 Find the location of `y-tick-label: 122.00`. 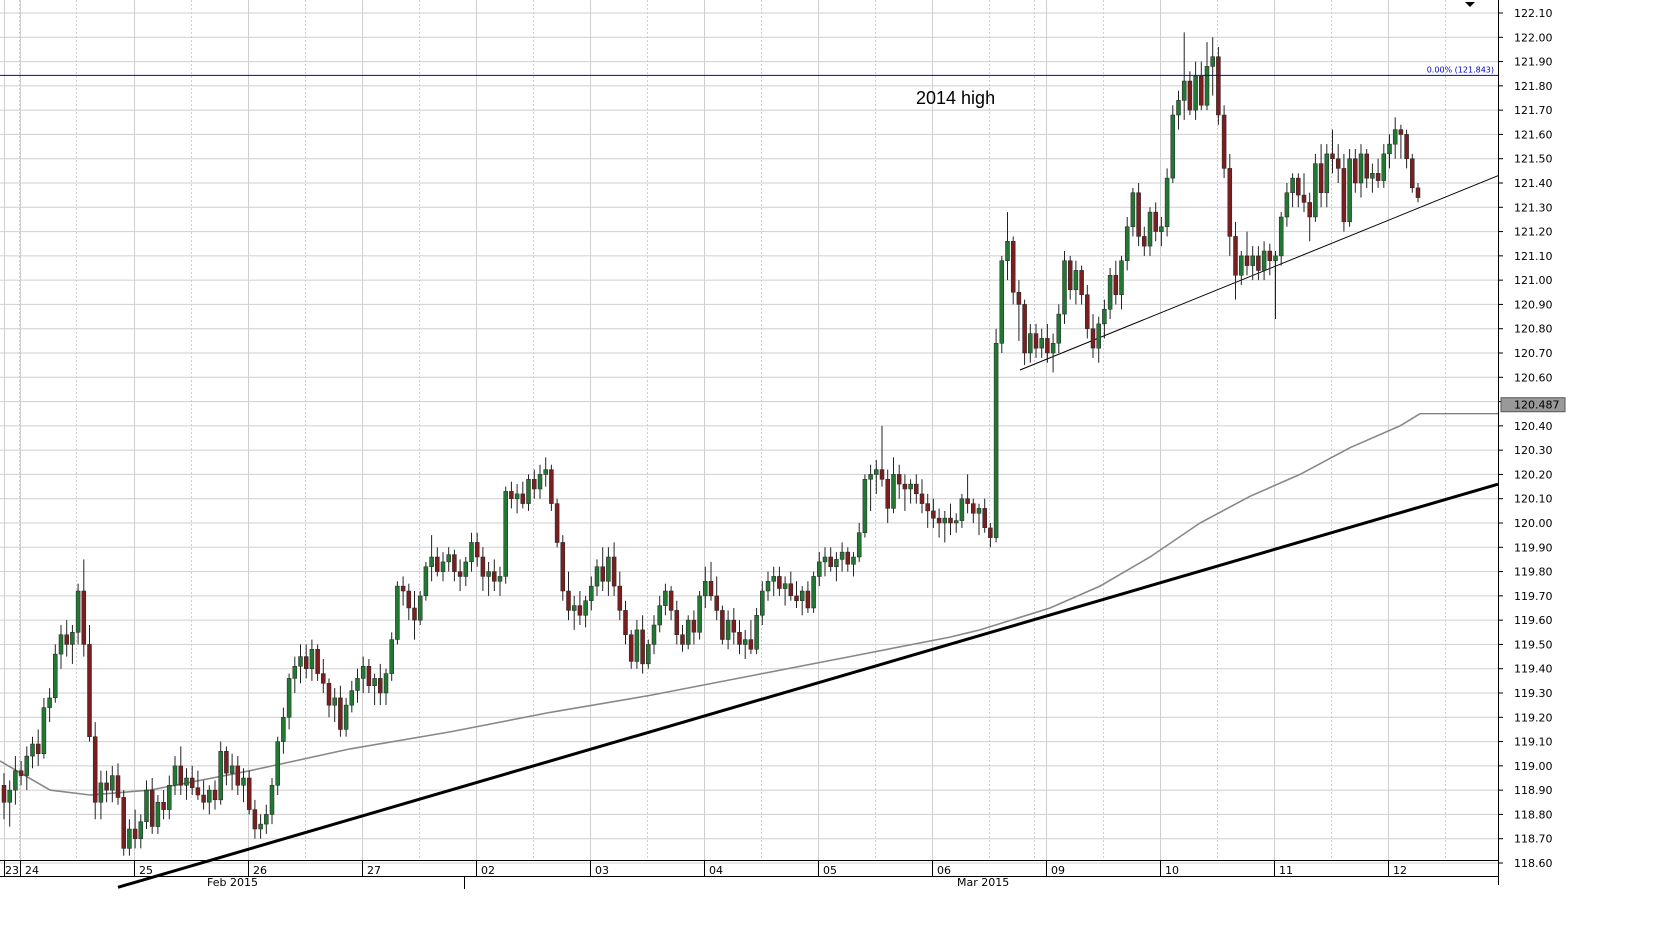

y-tick-label: 122.00 is located at coordinates (1533, 37).